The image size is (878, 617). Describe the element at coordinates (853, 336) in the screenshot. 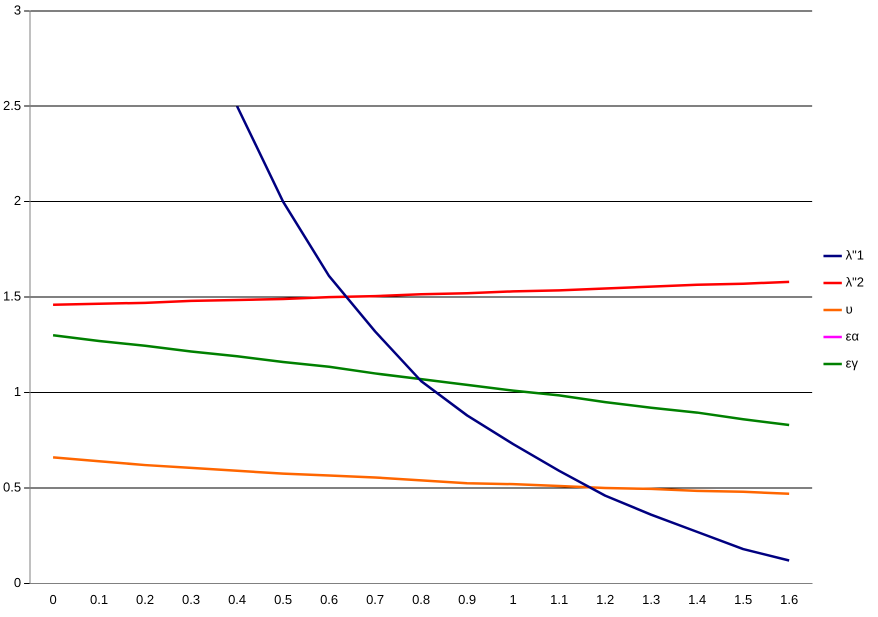

I see `legend-label: εα` at that location.